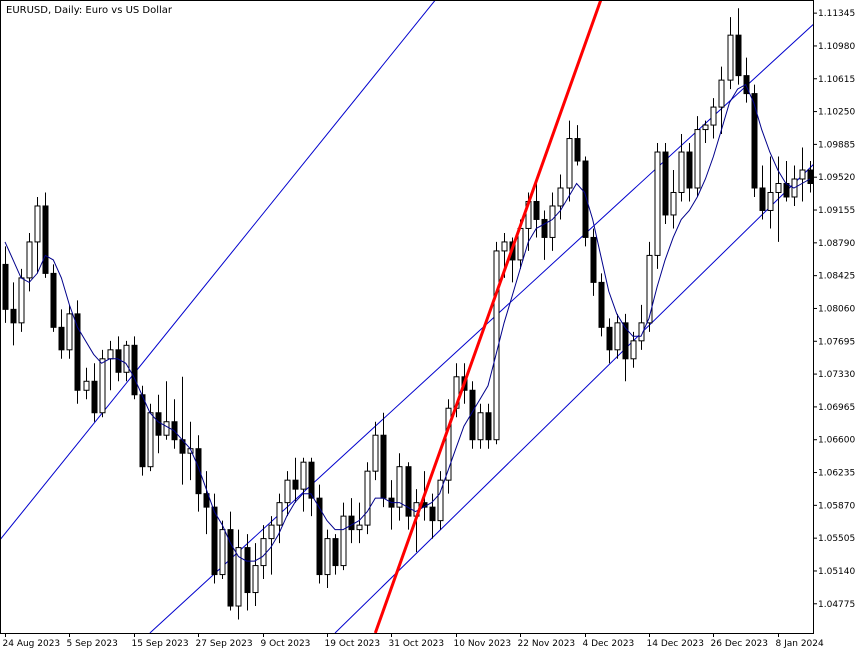  I want to click on y-tick-label: 1.06600, so click(836, 441).